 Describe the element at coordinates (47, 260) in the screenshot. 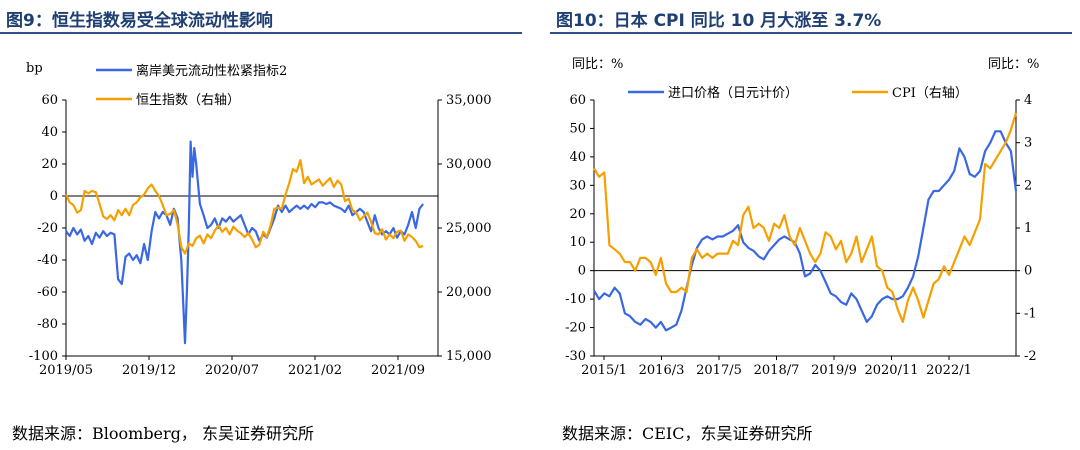

I see `y-left-tick-label: -40` at that location.